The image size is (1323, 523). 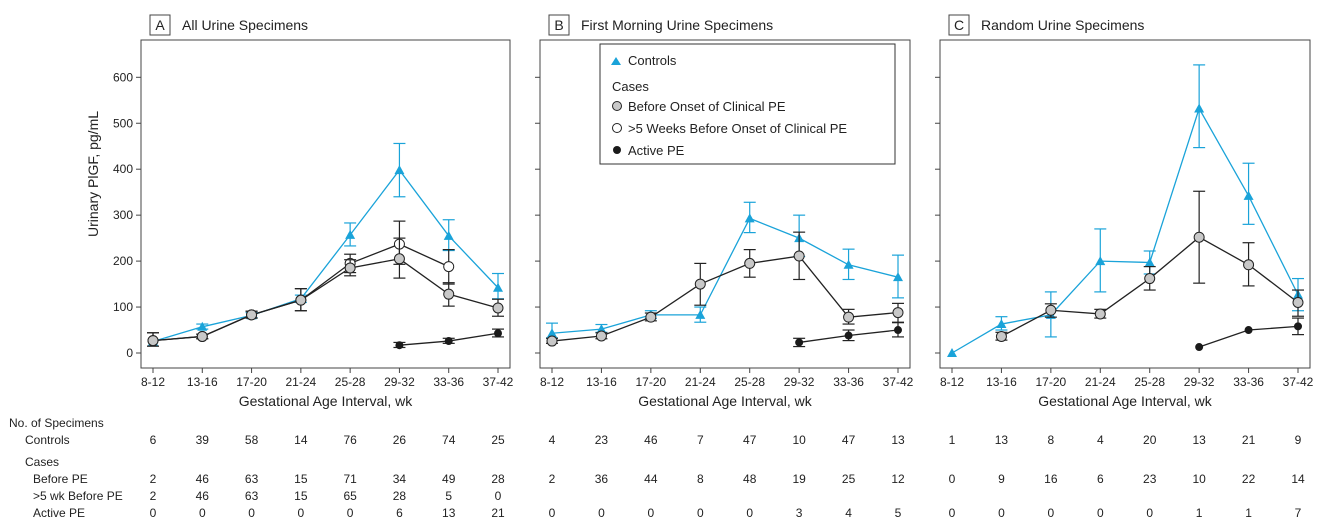 What do you see at coordinates (449, 440) in the screenshot?
I see `count-cell-controls: 74` at bounding box center [449, 440].